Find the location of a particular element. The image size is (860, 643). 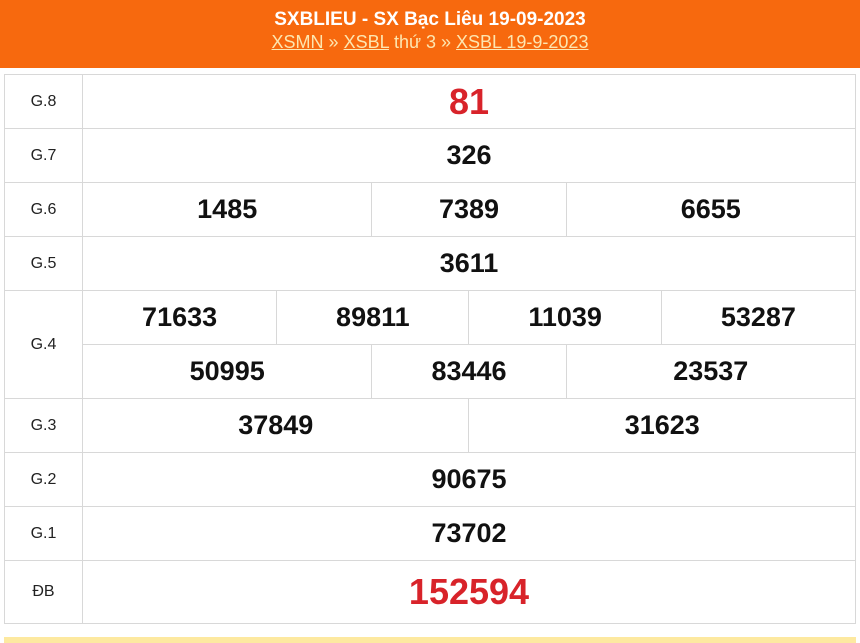

prize-row-g7: G.7 326 is located at coordinates (430, 155).